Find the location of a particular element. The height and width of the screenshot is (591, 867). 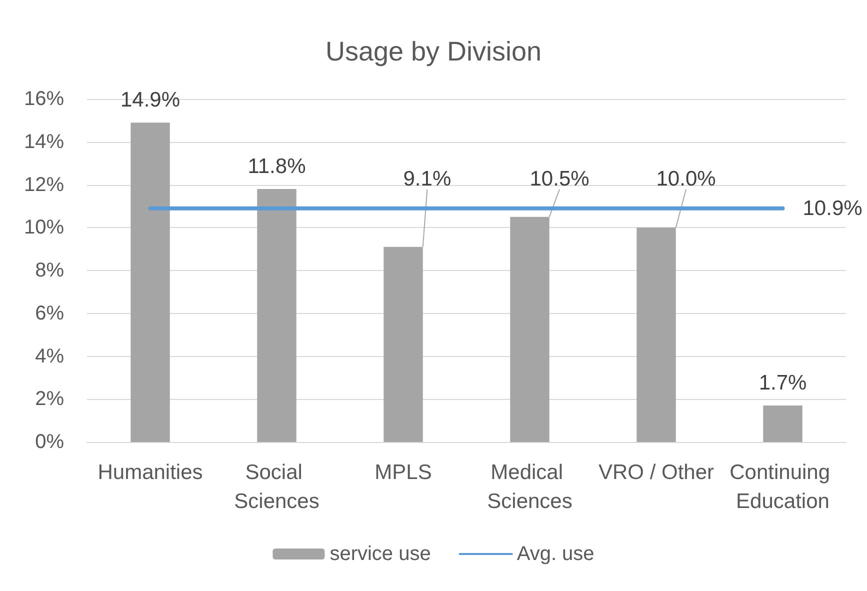

data-label: 14.9% is located at coordinates (150, 100).